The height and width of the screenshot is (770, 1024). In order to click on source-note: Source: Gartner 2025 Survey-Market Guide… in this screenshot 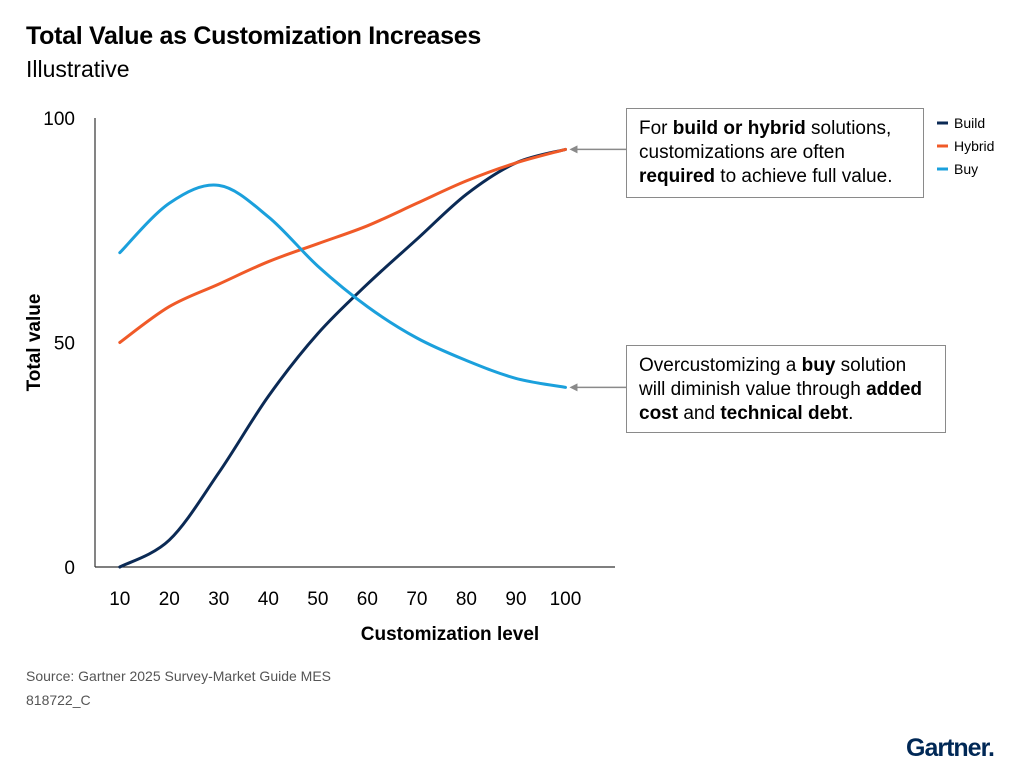, I will do `click(179, 676)`.